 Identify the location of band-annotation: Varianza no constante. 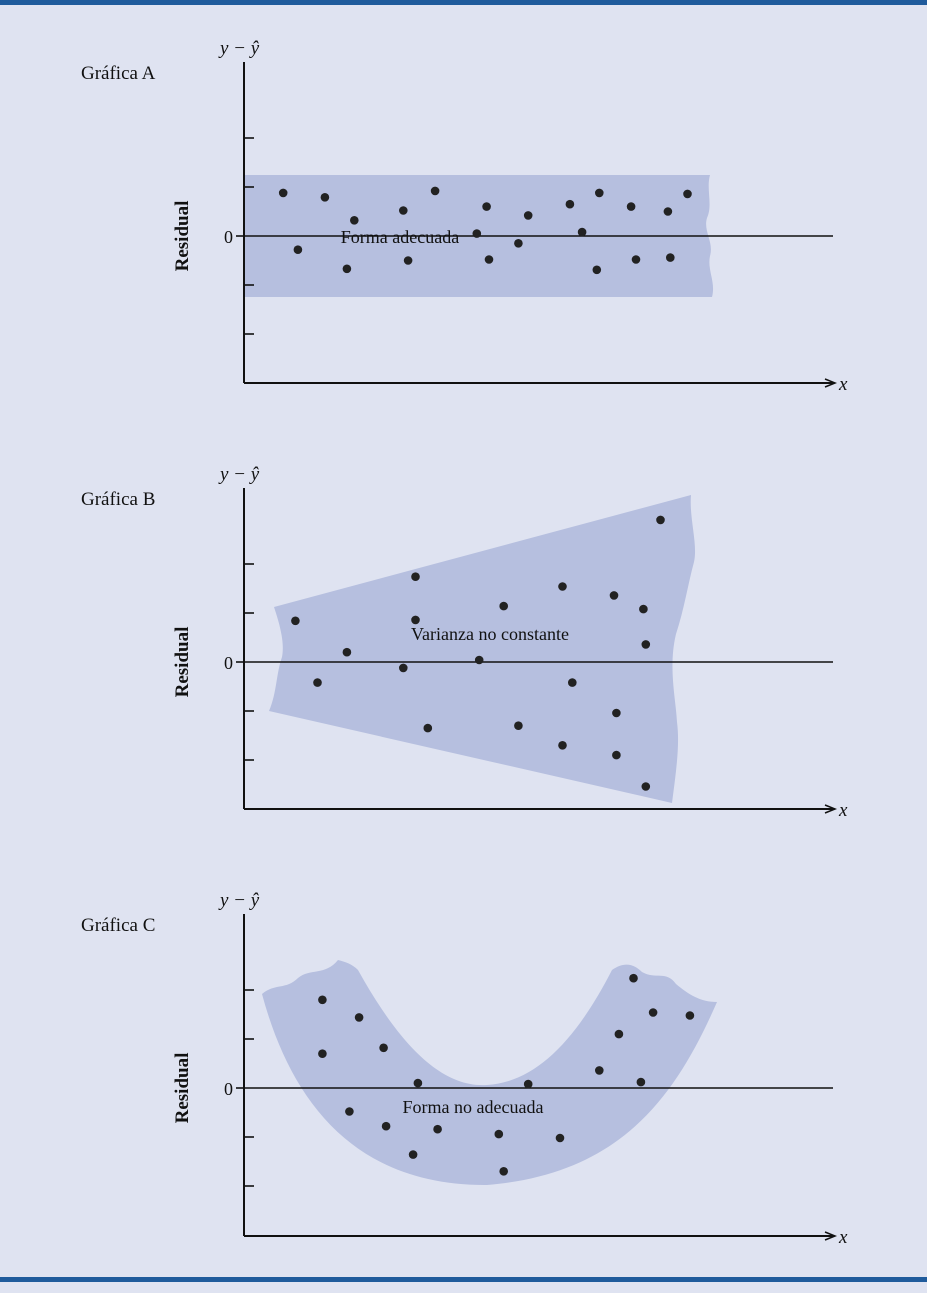
(490, 634).